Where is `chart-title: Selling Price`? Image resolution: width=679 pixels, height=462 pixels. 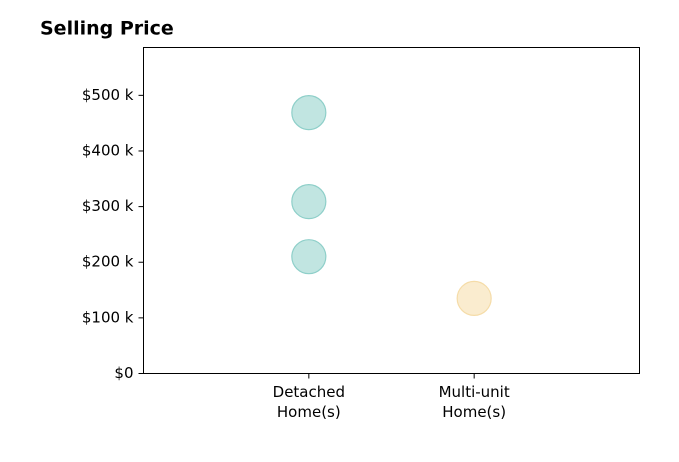 chart-title: Selling Price is located at coordinates (107, 29).